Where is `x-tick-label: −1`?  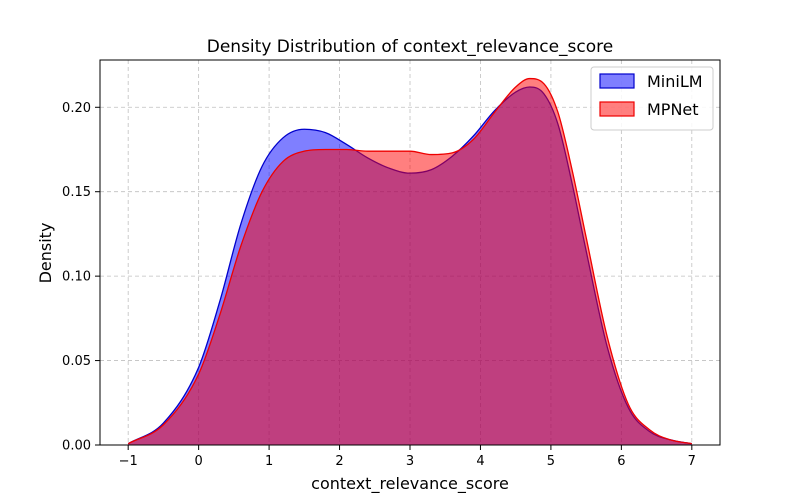 x-tick-label: −1 is located at coordinates (128, 461).